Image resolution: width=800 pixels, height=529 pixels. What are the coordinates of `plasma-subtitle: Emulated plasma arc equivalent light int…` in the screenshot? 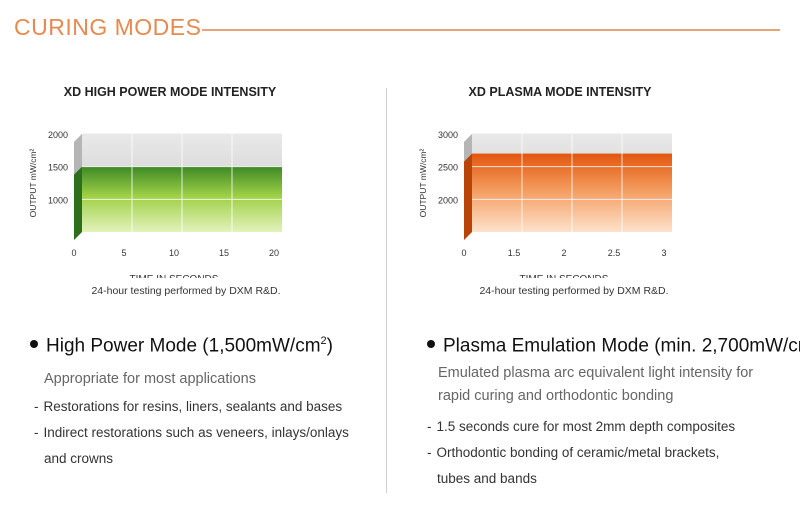 It's located at (596, 384).